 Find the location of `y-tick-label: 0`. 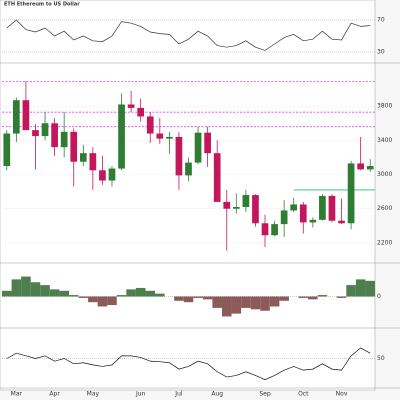

y-tick-label: 0 is located at coordinates (379, 296).